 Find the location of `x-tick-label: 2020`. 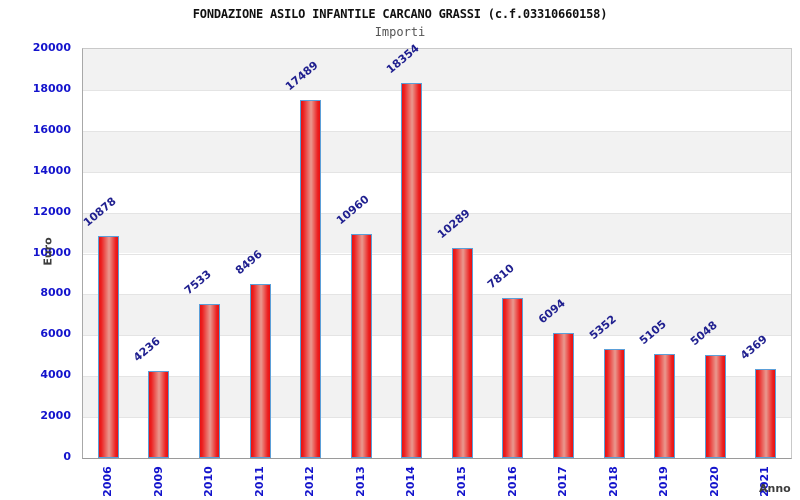

x-tick-label: 2020 is located at coordinates (714, 480).